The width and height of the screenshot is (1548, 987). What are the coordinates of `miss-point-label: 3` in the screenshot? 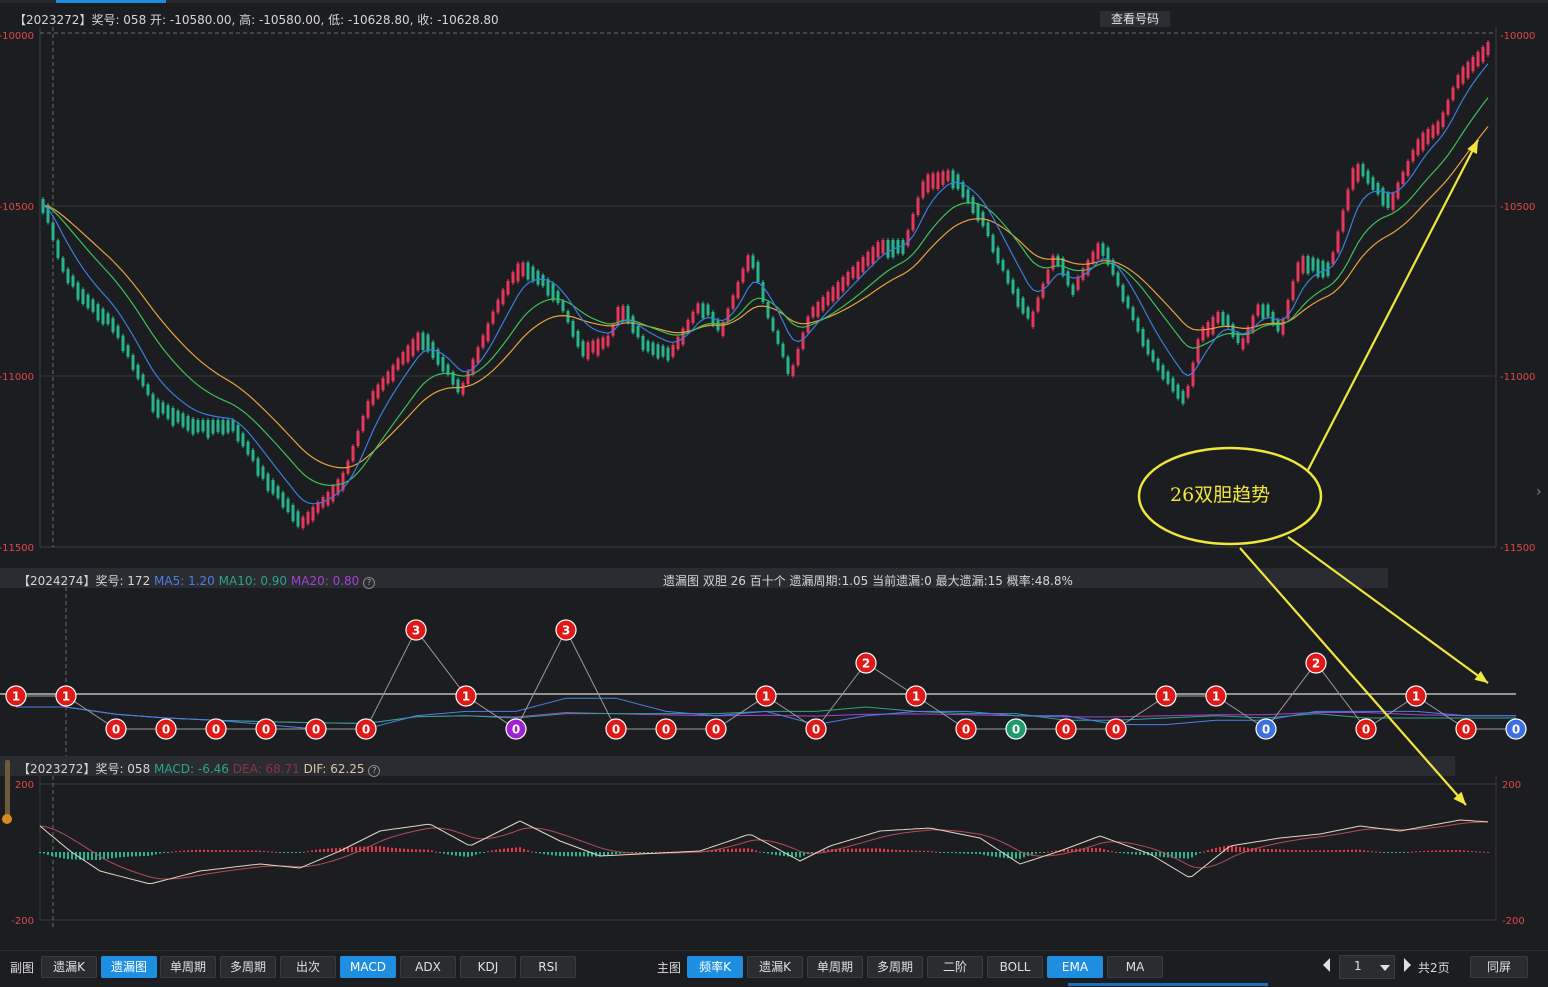 It's located at (416, 631).